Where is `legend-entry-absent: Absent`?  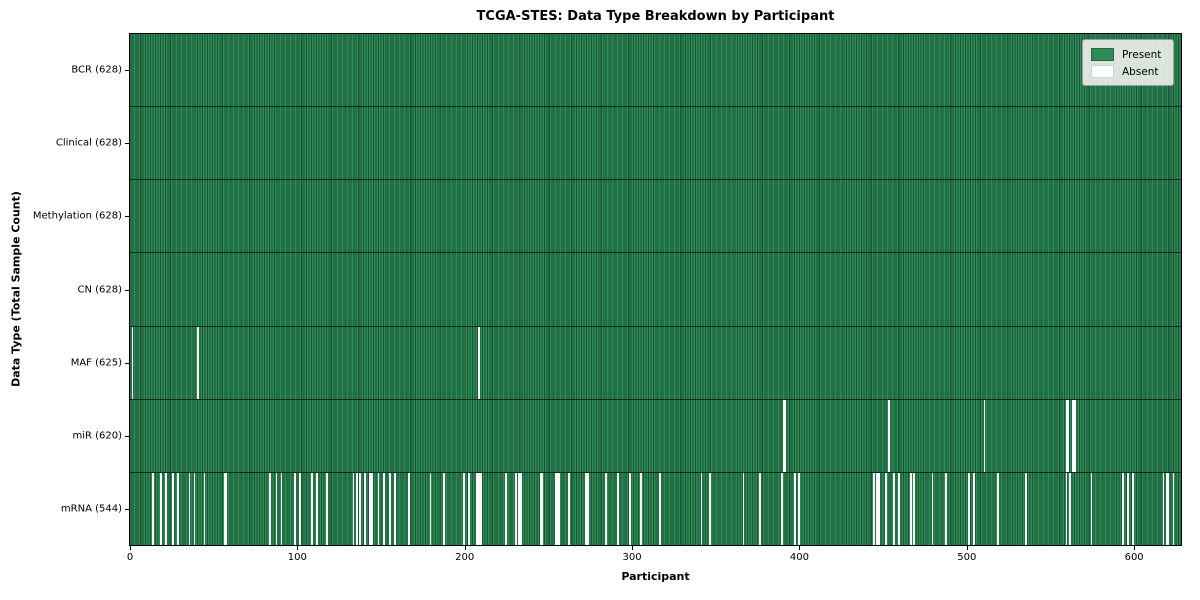 legend-entry-absent: Absent is located at coordinates (1128, 71).